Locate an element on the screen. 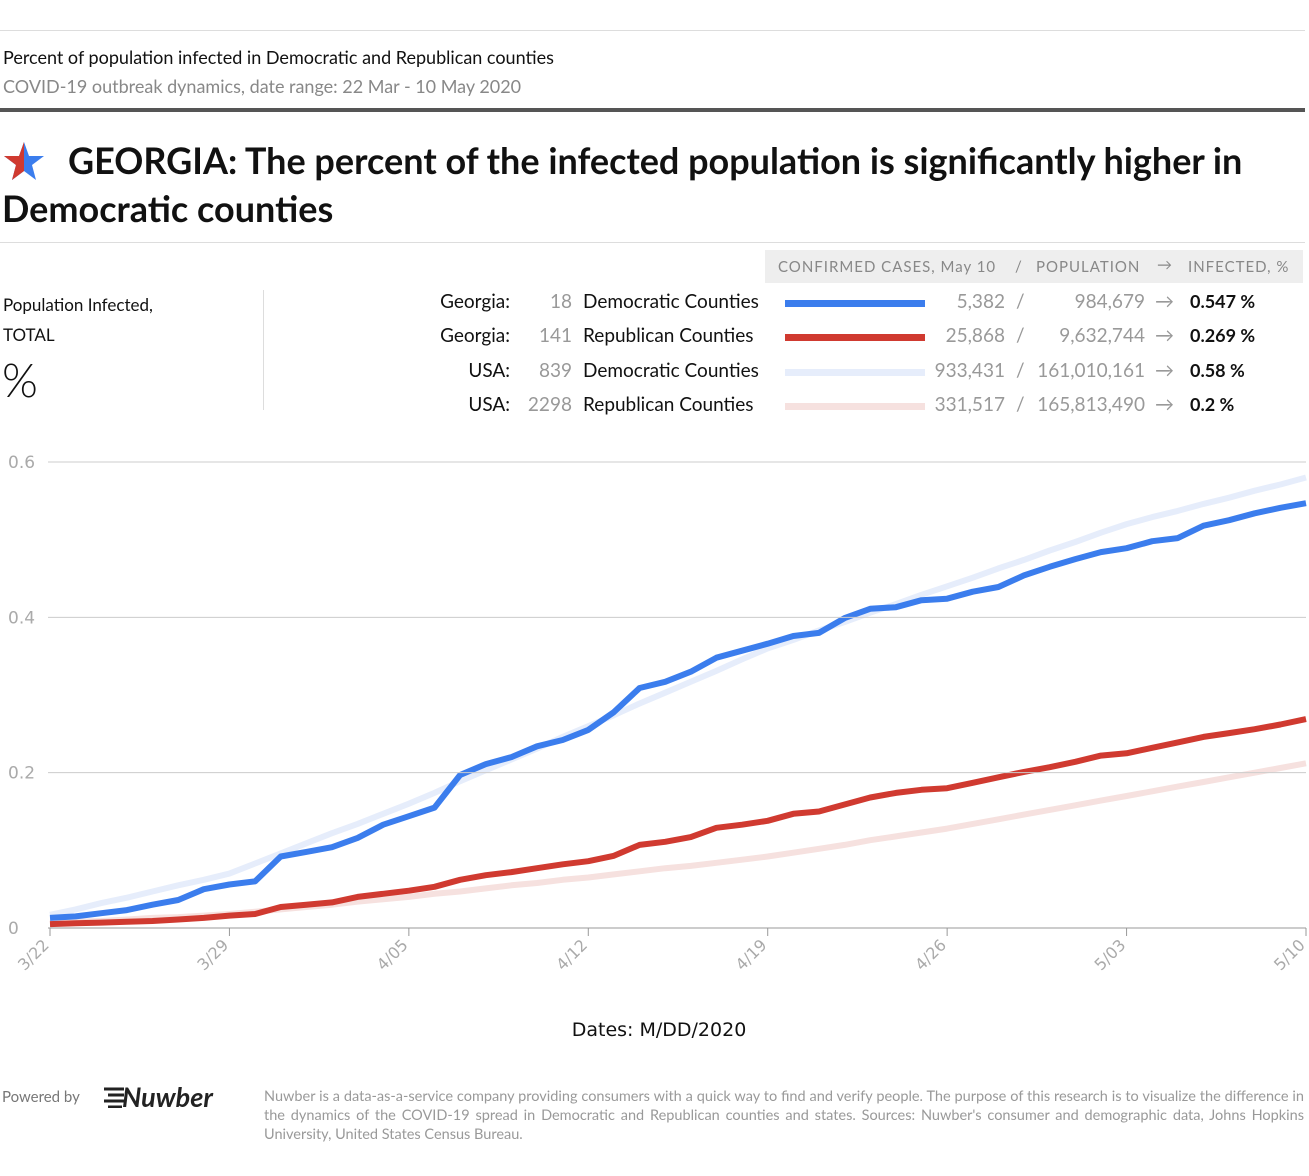  top-rule is located at coordinates (652, 30).